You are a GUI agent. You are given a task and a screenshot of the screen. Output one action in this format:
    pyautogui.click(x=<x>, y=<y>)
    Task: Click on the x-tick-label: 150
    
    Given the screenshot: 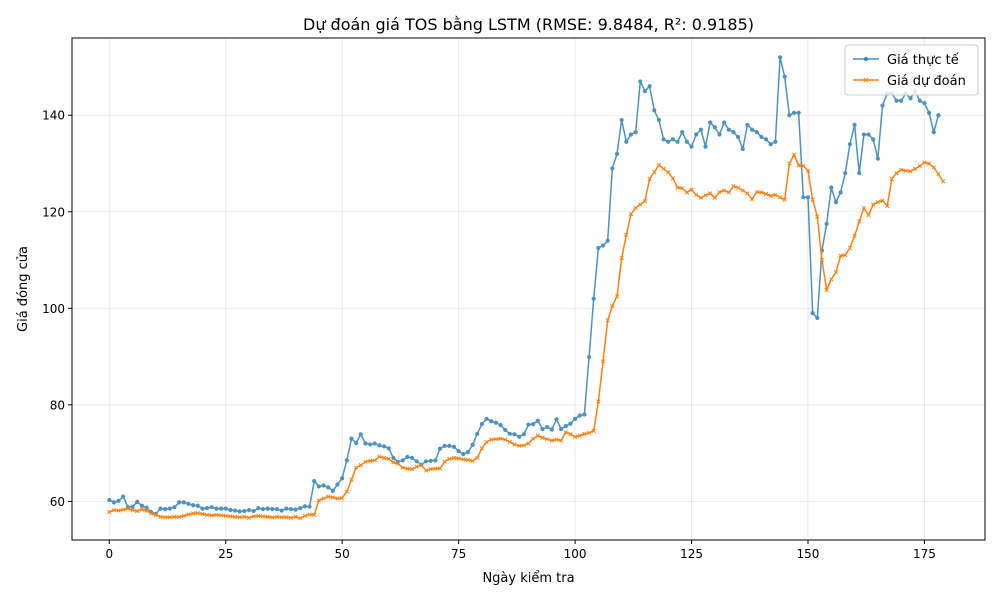 What is the action you would take?
    pyautogui.click(x=808, y=554)
    